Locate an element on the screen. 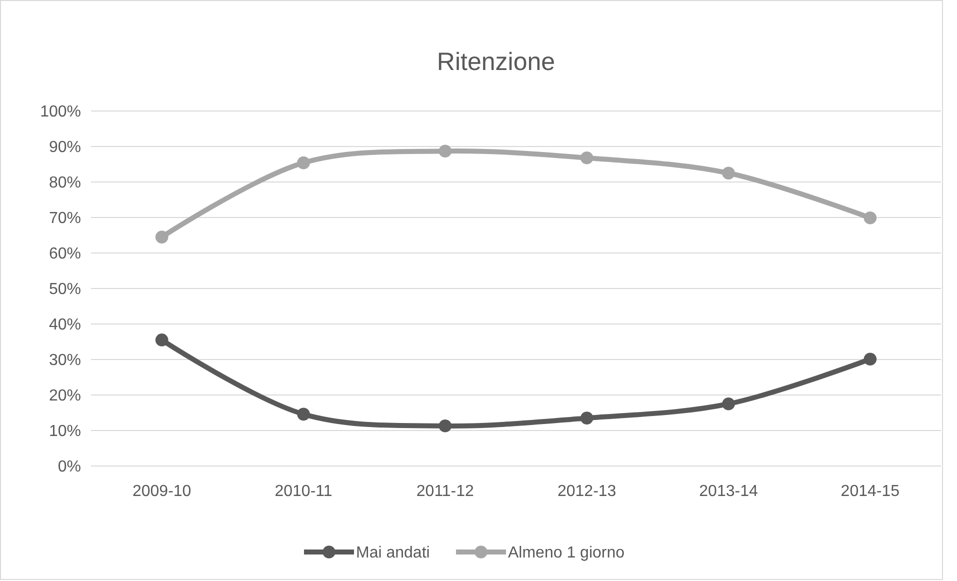 The width and height of the screenshot is (957, 581). x-tick-label: 2014-15 is located at coordinates (870, 491).